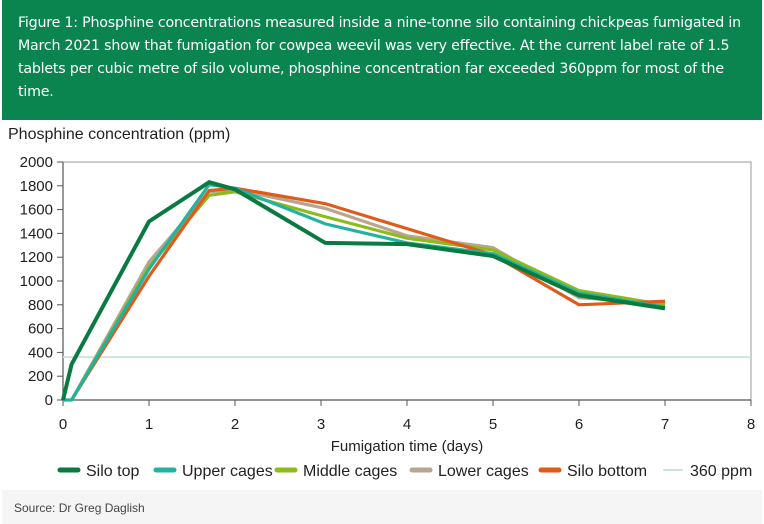 This screenshot has height=524, width=764. What do you see at coordinates (40, 305) in the screenshot?
I see `y-tick-label: 800` at bounding box center [40, 305].